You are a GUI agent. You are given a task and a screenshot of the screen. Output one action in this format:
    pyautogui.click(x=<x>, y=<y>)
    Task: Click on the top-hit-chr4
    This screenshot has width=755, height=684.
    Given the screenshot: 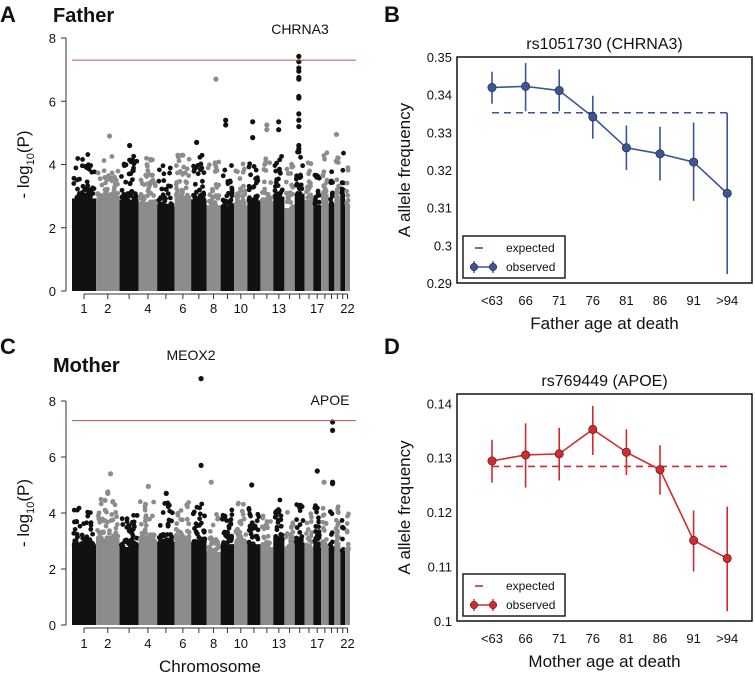 What is the action you would take?
    pyautogui.click(x=148, y=486)
    